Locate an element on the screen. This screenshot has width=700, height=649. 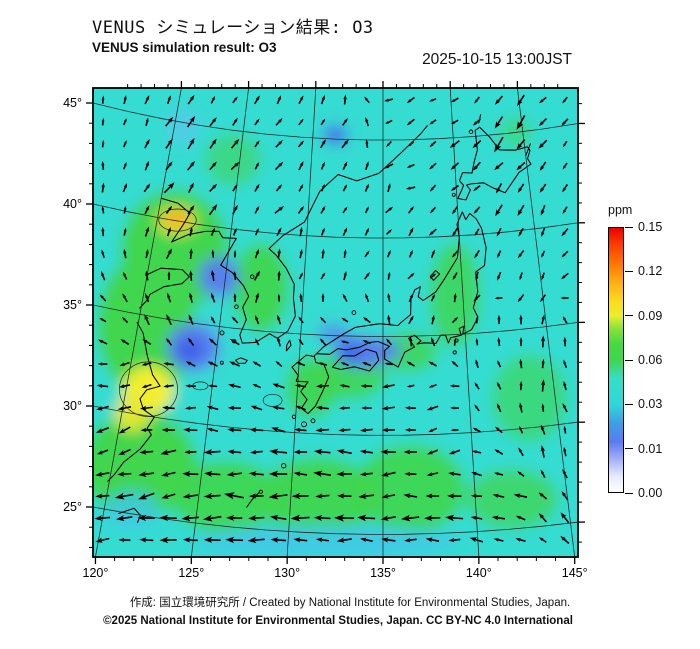
timestamp: 2025-10-15 13:00JST is located at coordinates (497, 59).